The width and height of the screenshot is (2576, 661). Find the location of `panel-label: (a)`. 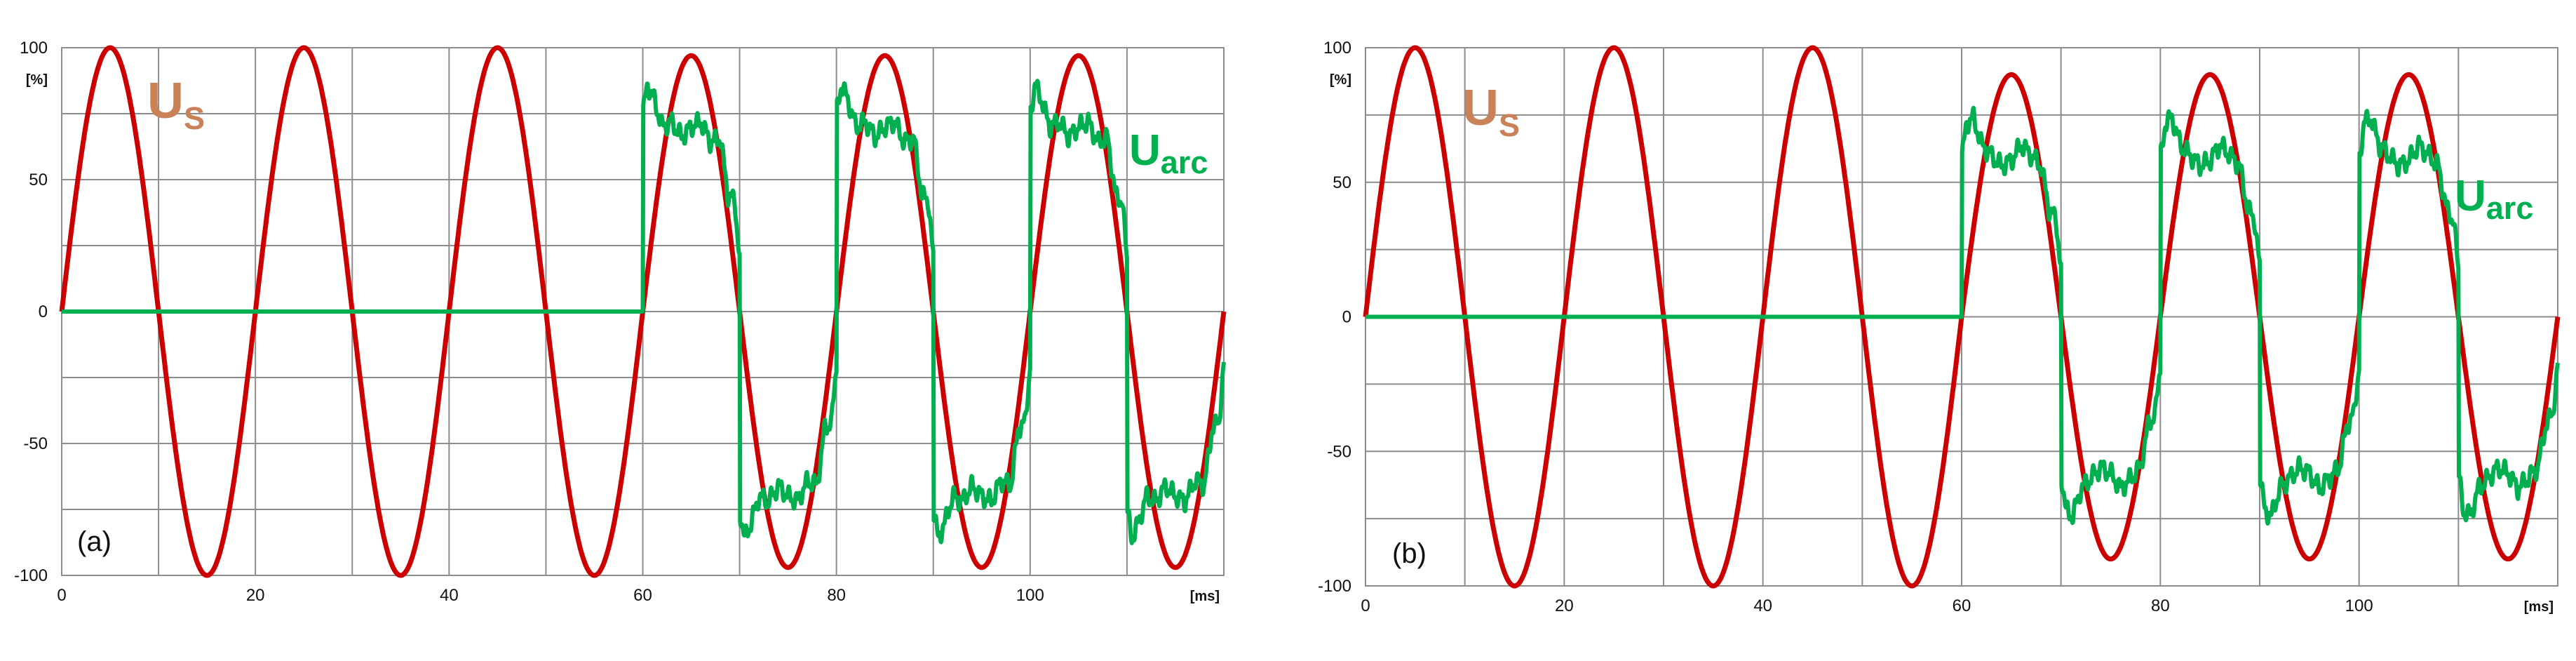

panel-label: (a) is located at coordinates (94, 541).